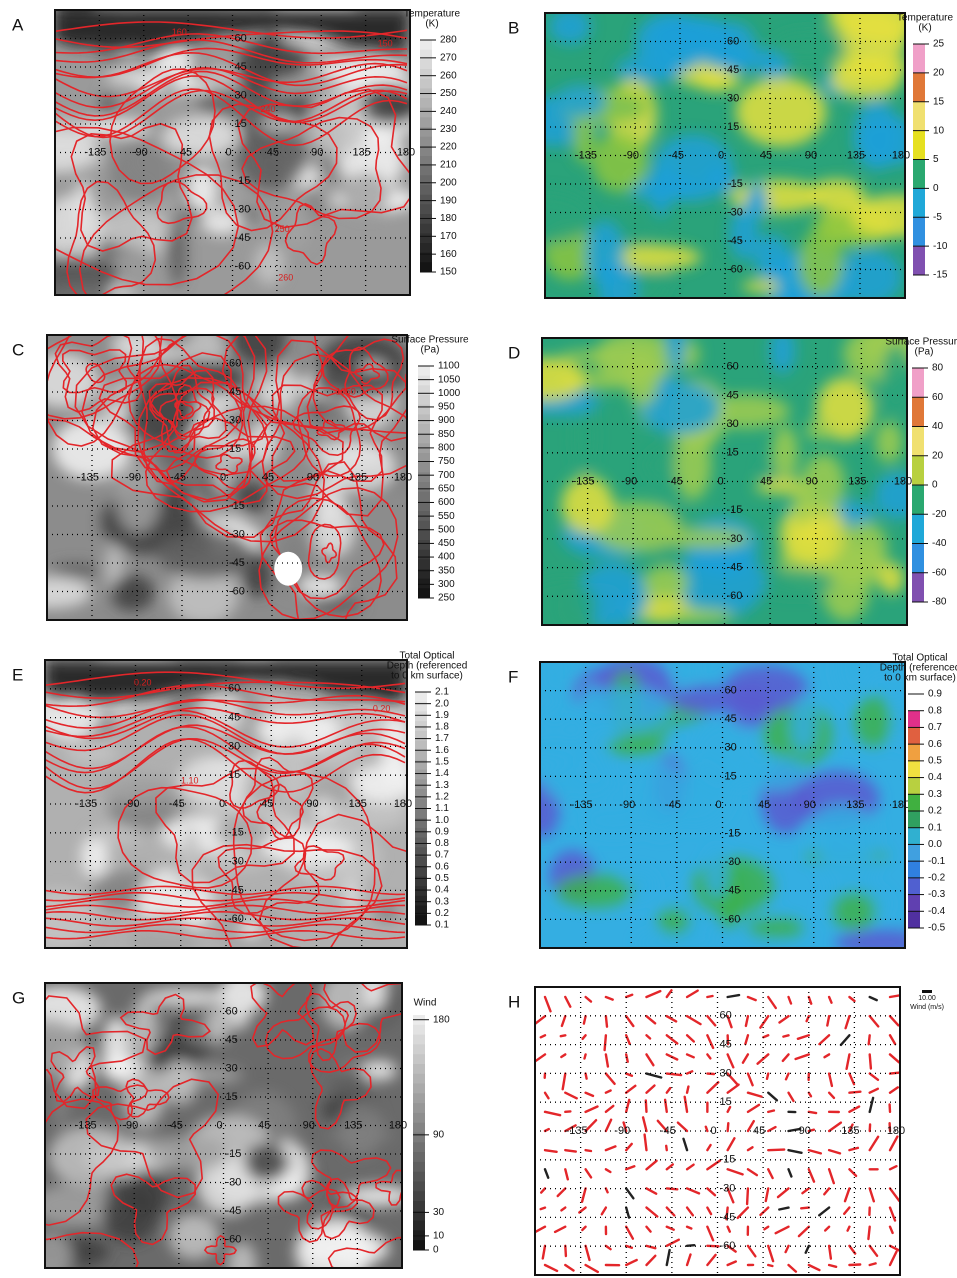 Image resolution: width=957 pixels, height=1278 pixels. I want to click on legend-tick-label: 60, so click(938, 397).